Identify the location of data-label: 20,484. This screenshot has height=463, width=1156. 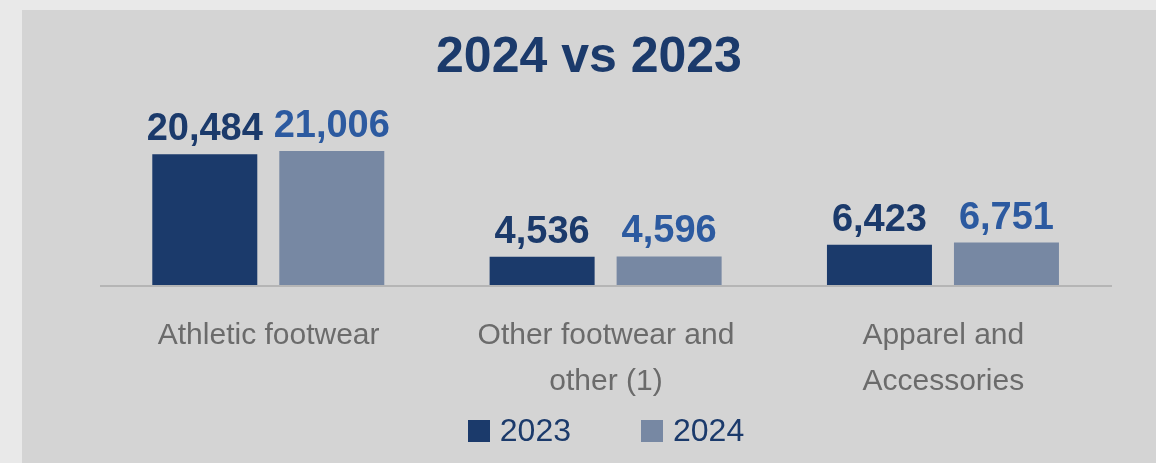
(204, 127).